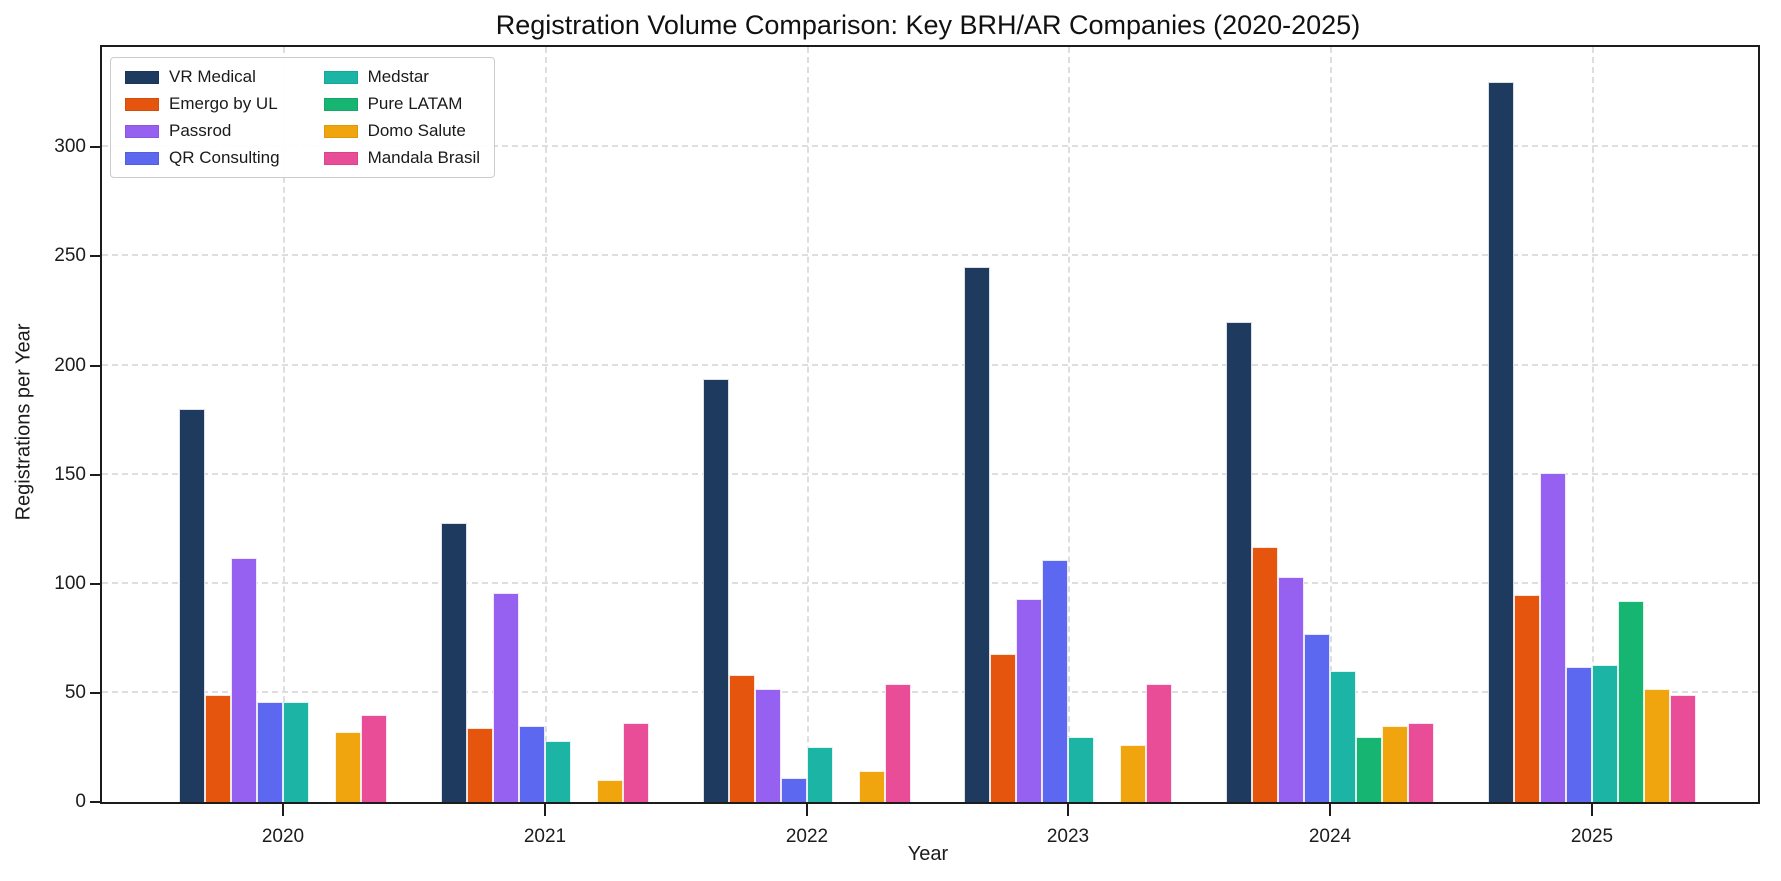  Describe the element at coordinates (218, 748) in the screenshot. I see `bar-emergo-by-ul-2020` at that location.